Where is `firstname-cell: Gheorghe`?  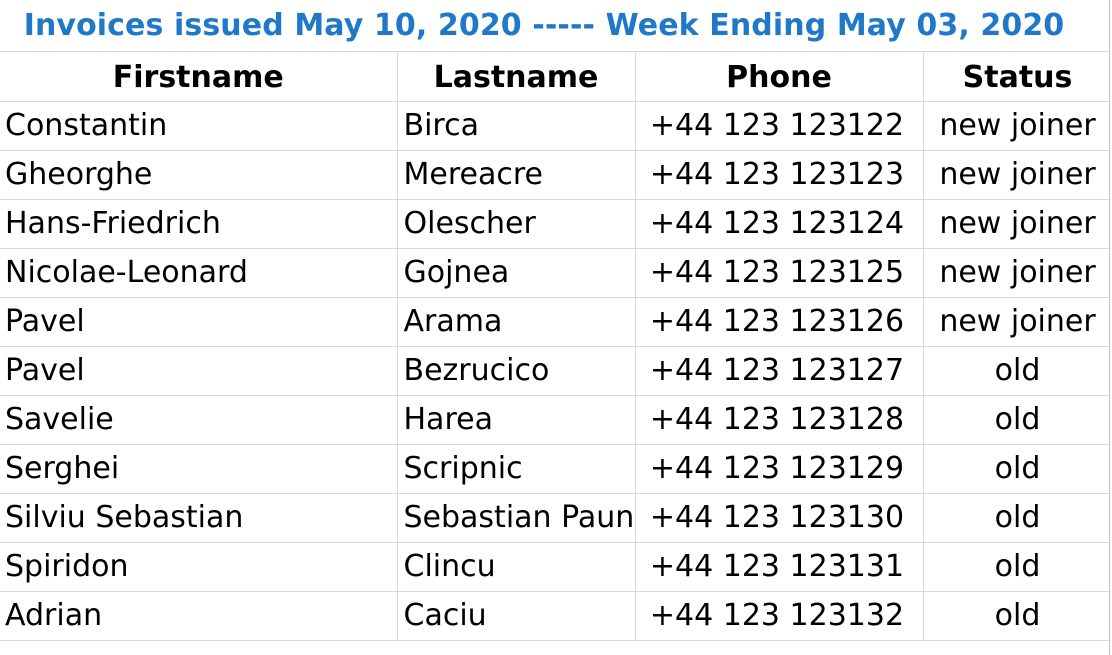 firstname-cell: Gheorghe is located at coordinates (199, 175).